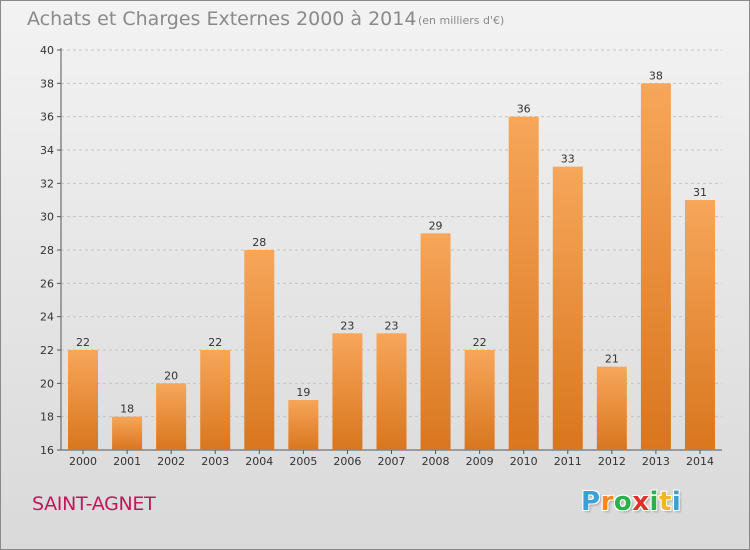 The image size is (750, 550). What do you see at coordinates (259, 242) in the screenshot?
I see `bar-value-label-2004: 28` at bounding box center [259, 242].